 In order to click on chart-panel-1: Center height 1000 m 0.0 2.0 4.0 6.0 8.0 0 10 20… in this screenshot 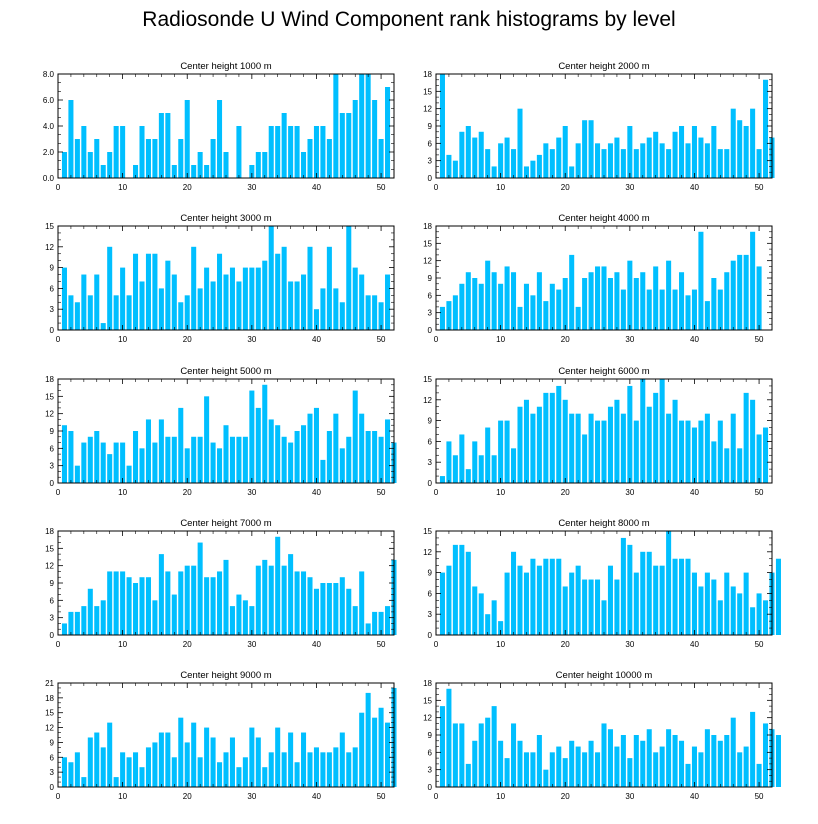, I will do `click(219, 126)`.